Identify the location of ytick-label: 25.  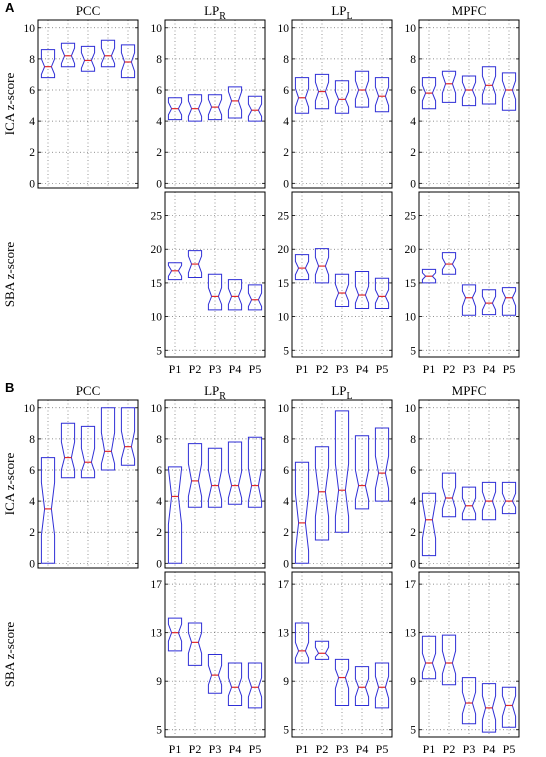
(284, 217).